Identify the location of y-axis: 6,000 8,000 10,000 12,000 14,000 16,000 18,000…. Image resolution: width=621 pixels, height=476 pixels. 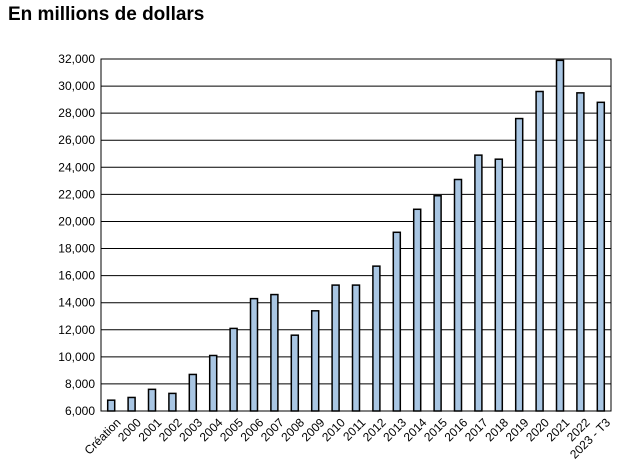
(76, 235).